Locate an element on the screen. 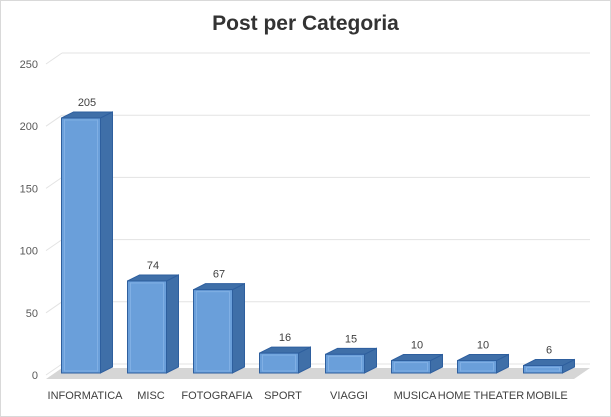  x-tick-label: MISC is located at coordinates (151, 396).